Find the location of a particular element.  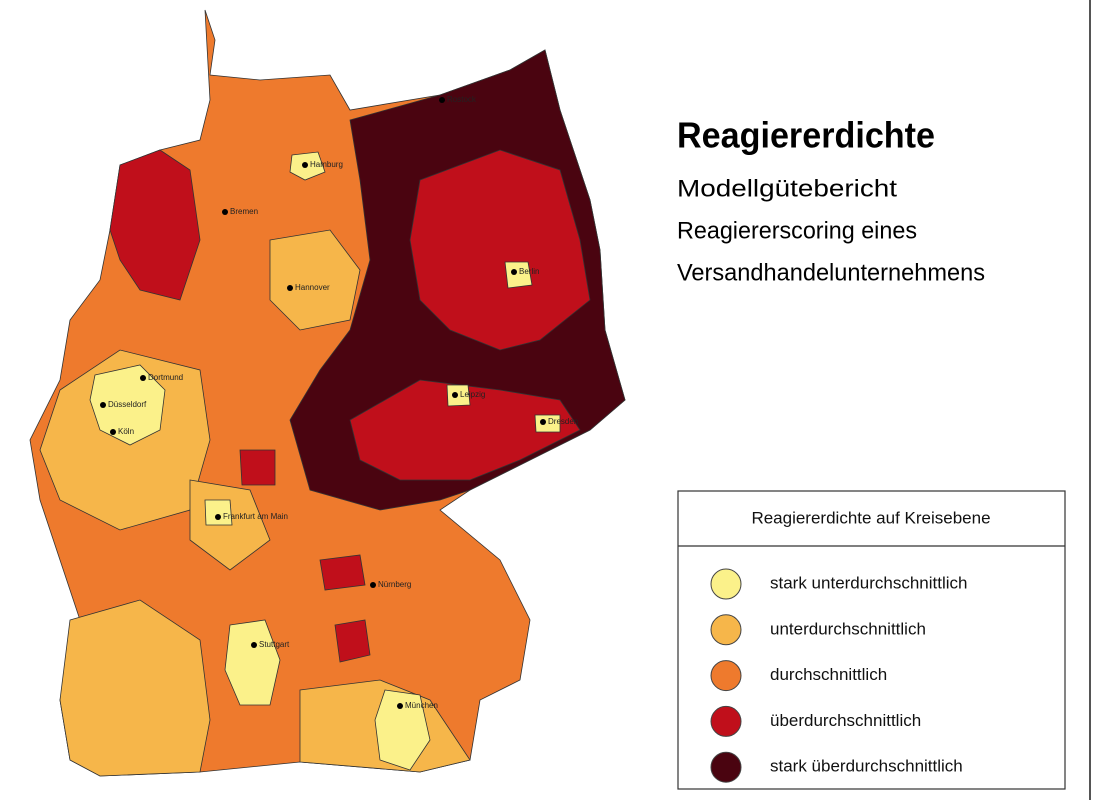

legend-label: stark unterdurchschnittlich is located at coordinates (868, 582).